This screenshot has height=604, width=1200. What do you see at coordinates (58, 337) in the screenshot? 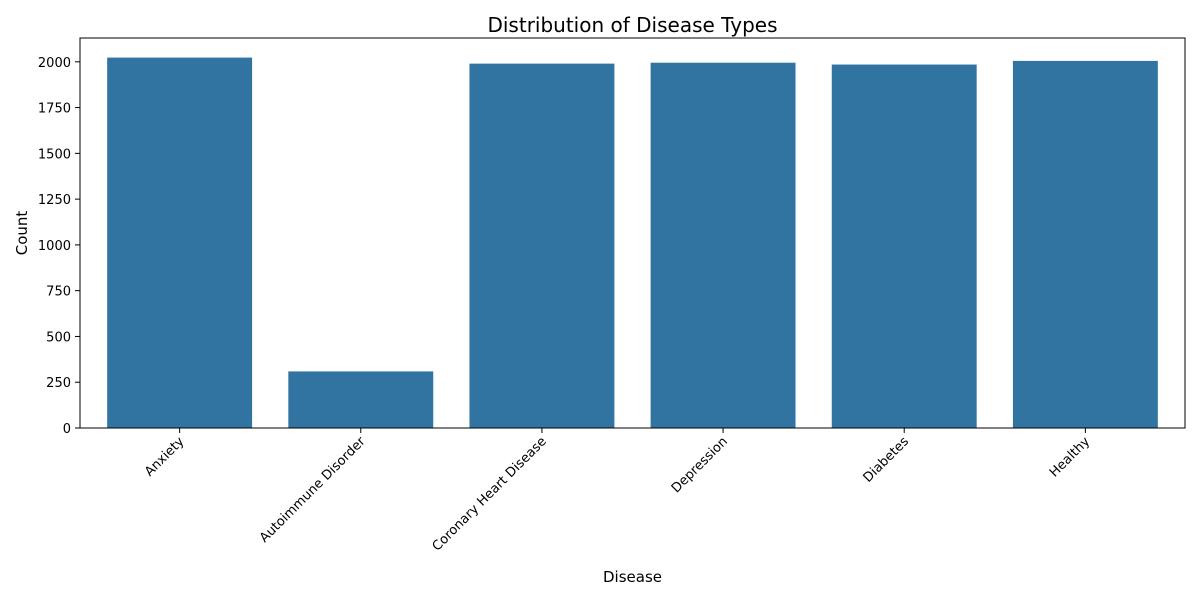
I see `y-tick-label: 500` at bounding box center [58, 337].